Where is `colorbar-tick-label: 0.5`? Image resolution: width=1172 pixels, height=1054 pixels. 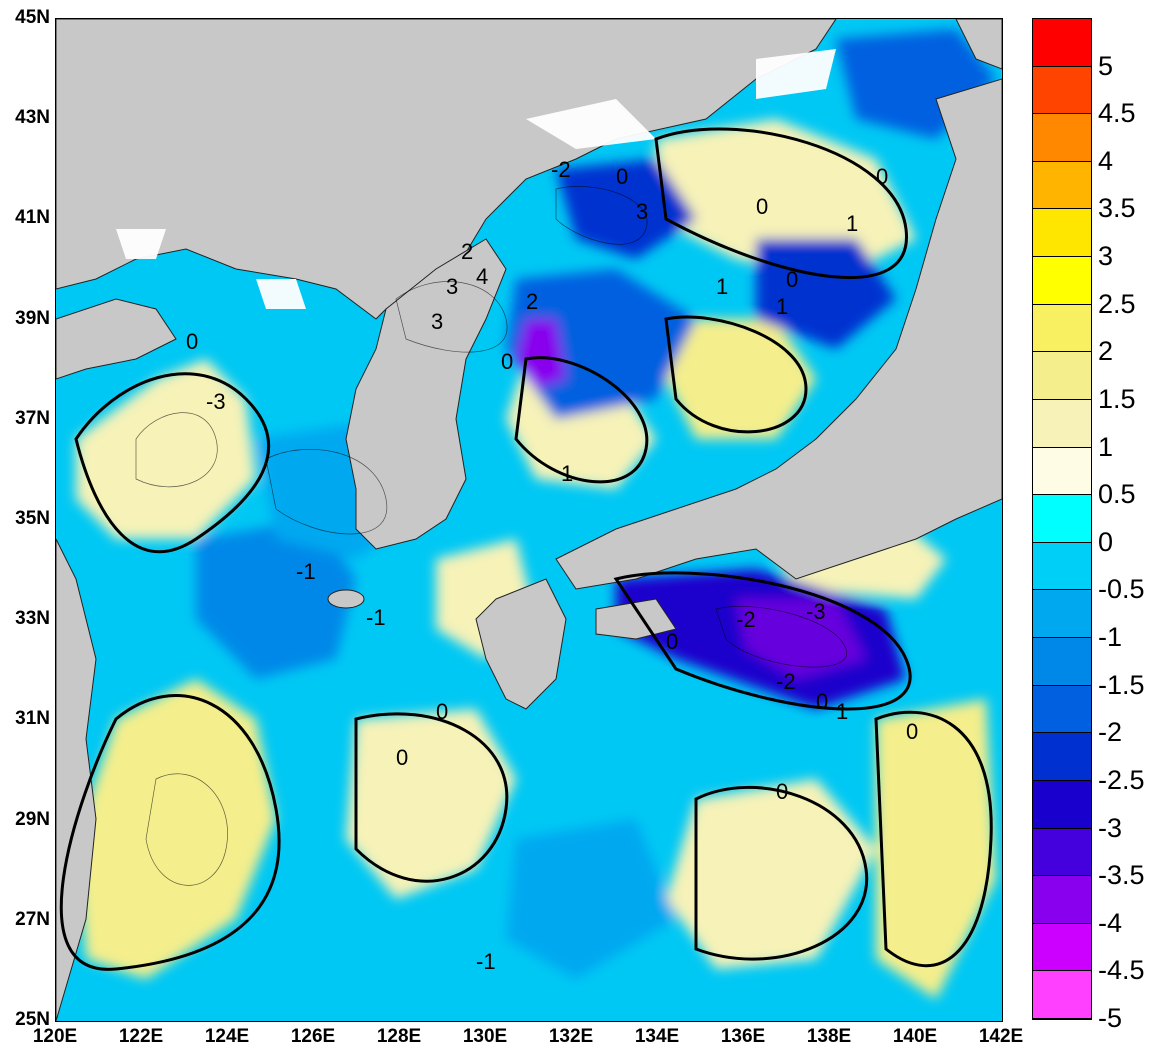
colorbar-tick-label: 0.5 is located at coordinates (1117, 494).